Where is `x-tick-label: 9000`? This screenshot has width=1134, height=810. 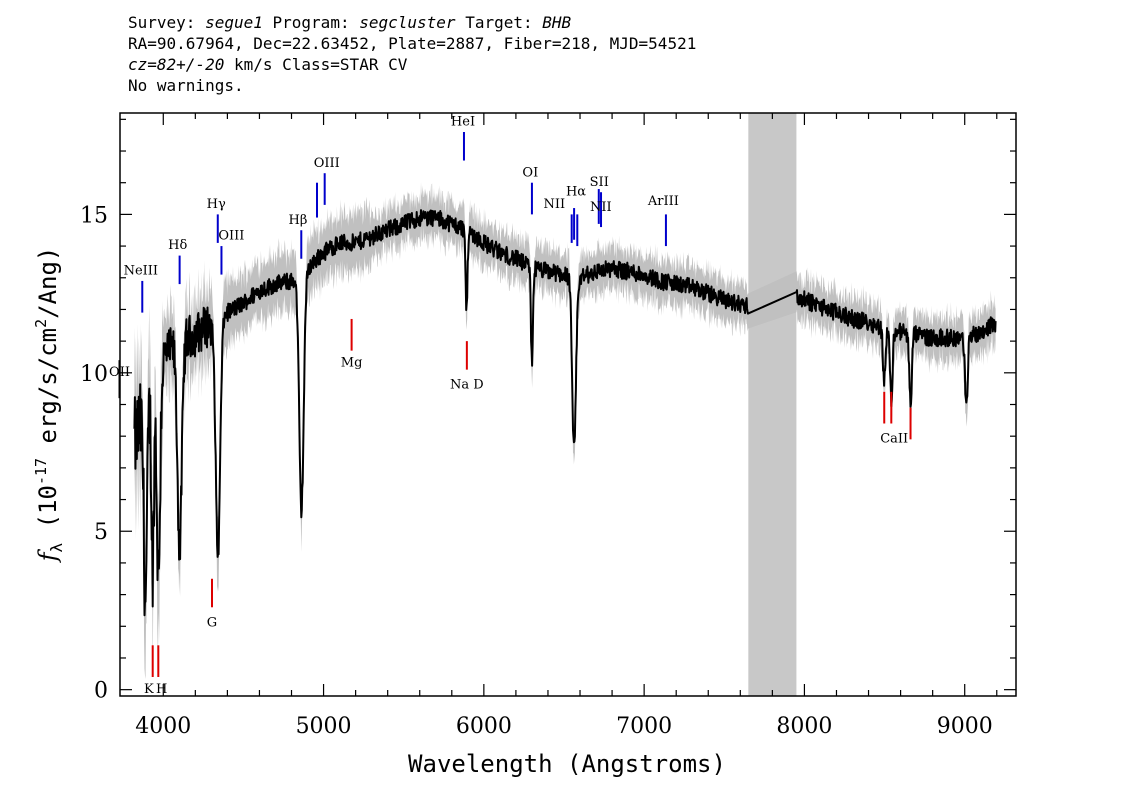 x-tick-label: 9000 is located at coordinates (965, 726).